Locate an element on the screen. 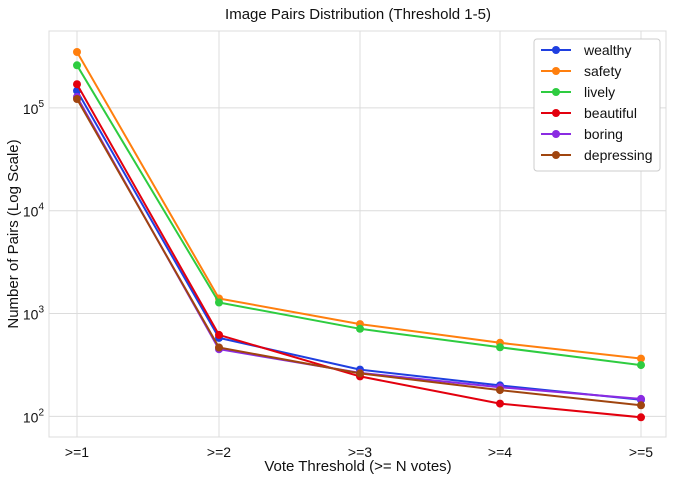 This screenshot has width=674, height=479. legend-label: depressing is located at coordinates (618, 155).